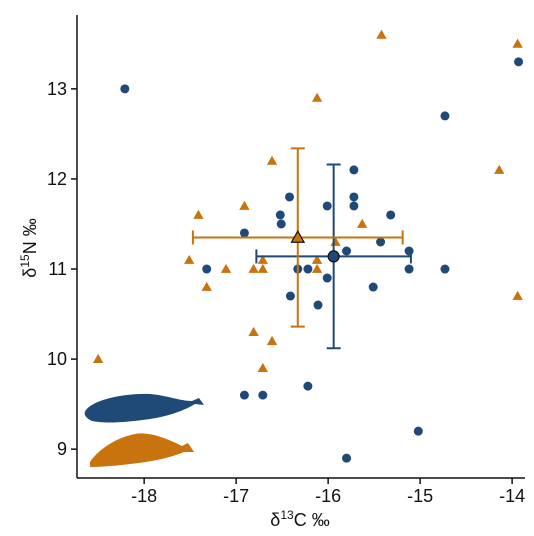  I want to click on x-tick-label: -16, so click(328, 496).